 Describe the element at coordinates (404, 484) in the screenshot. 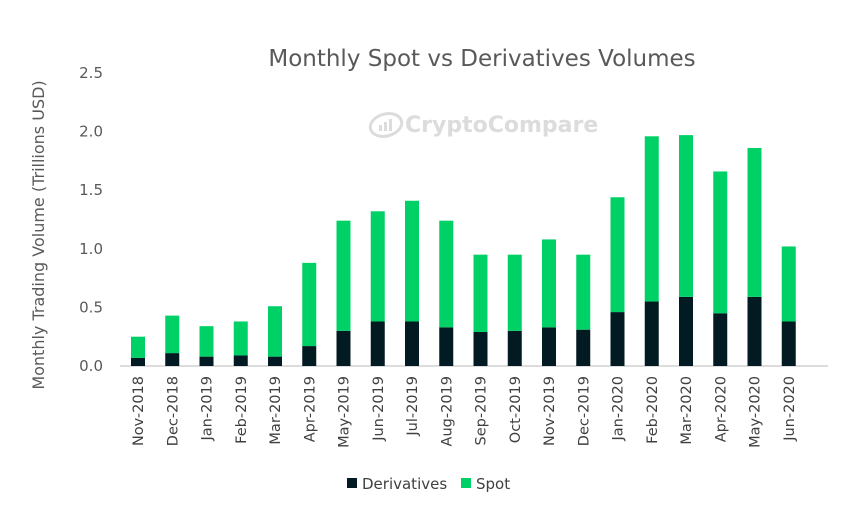

I see `legend-label-derivatives: Derivatives` at that location.